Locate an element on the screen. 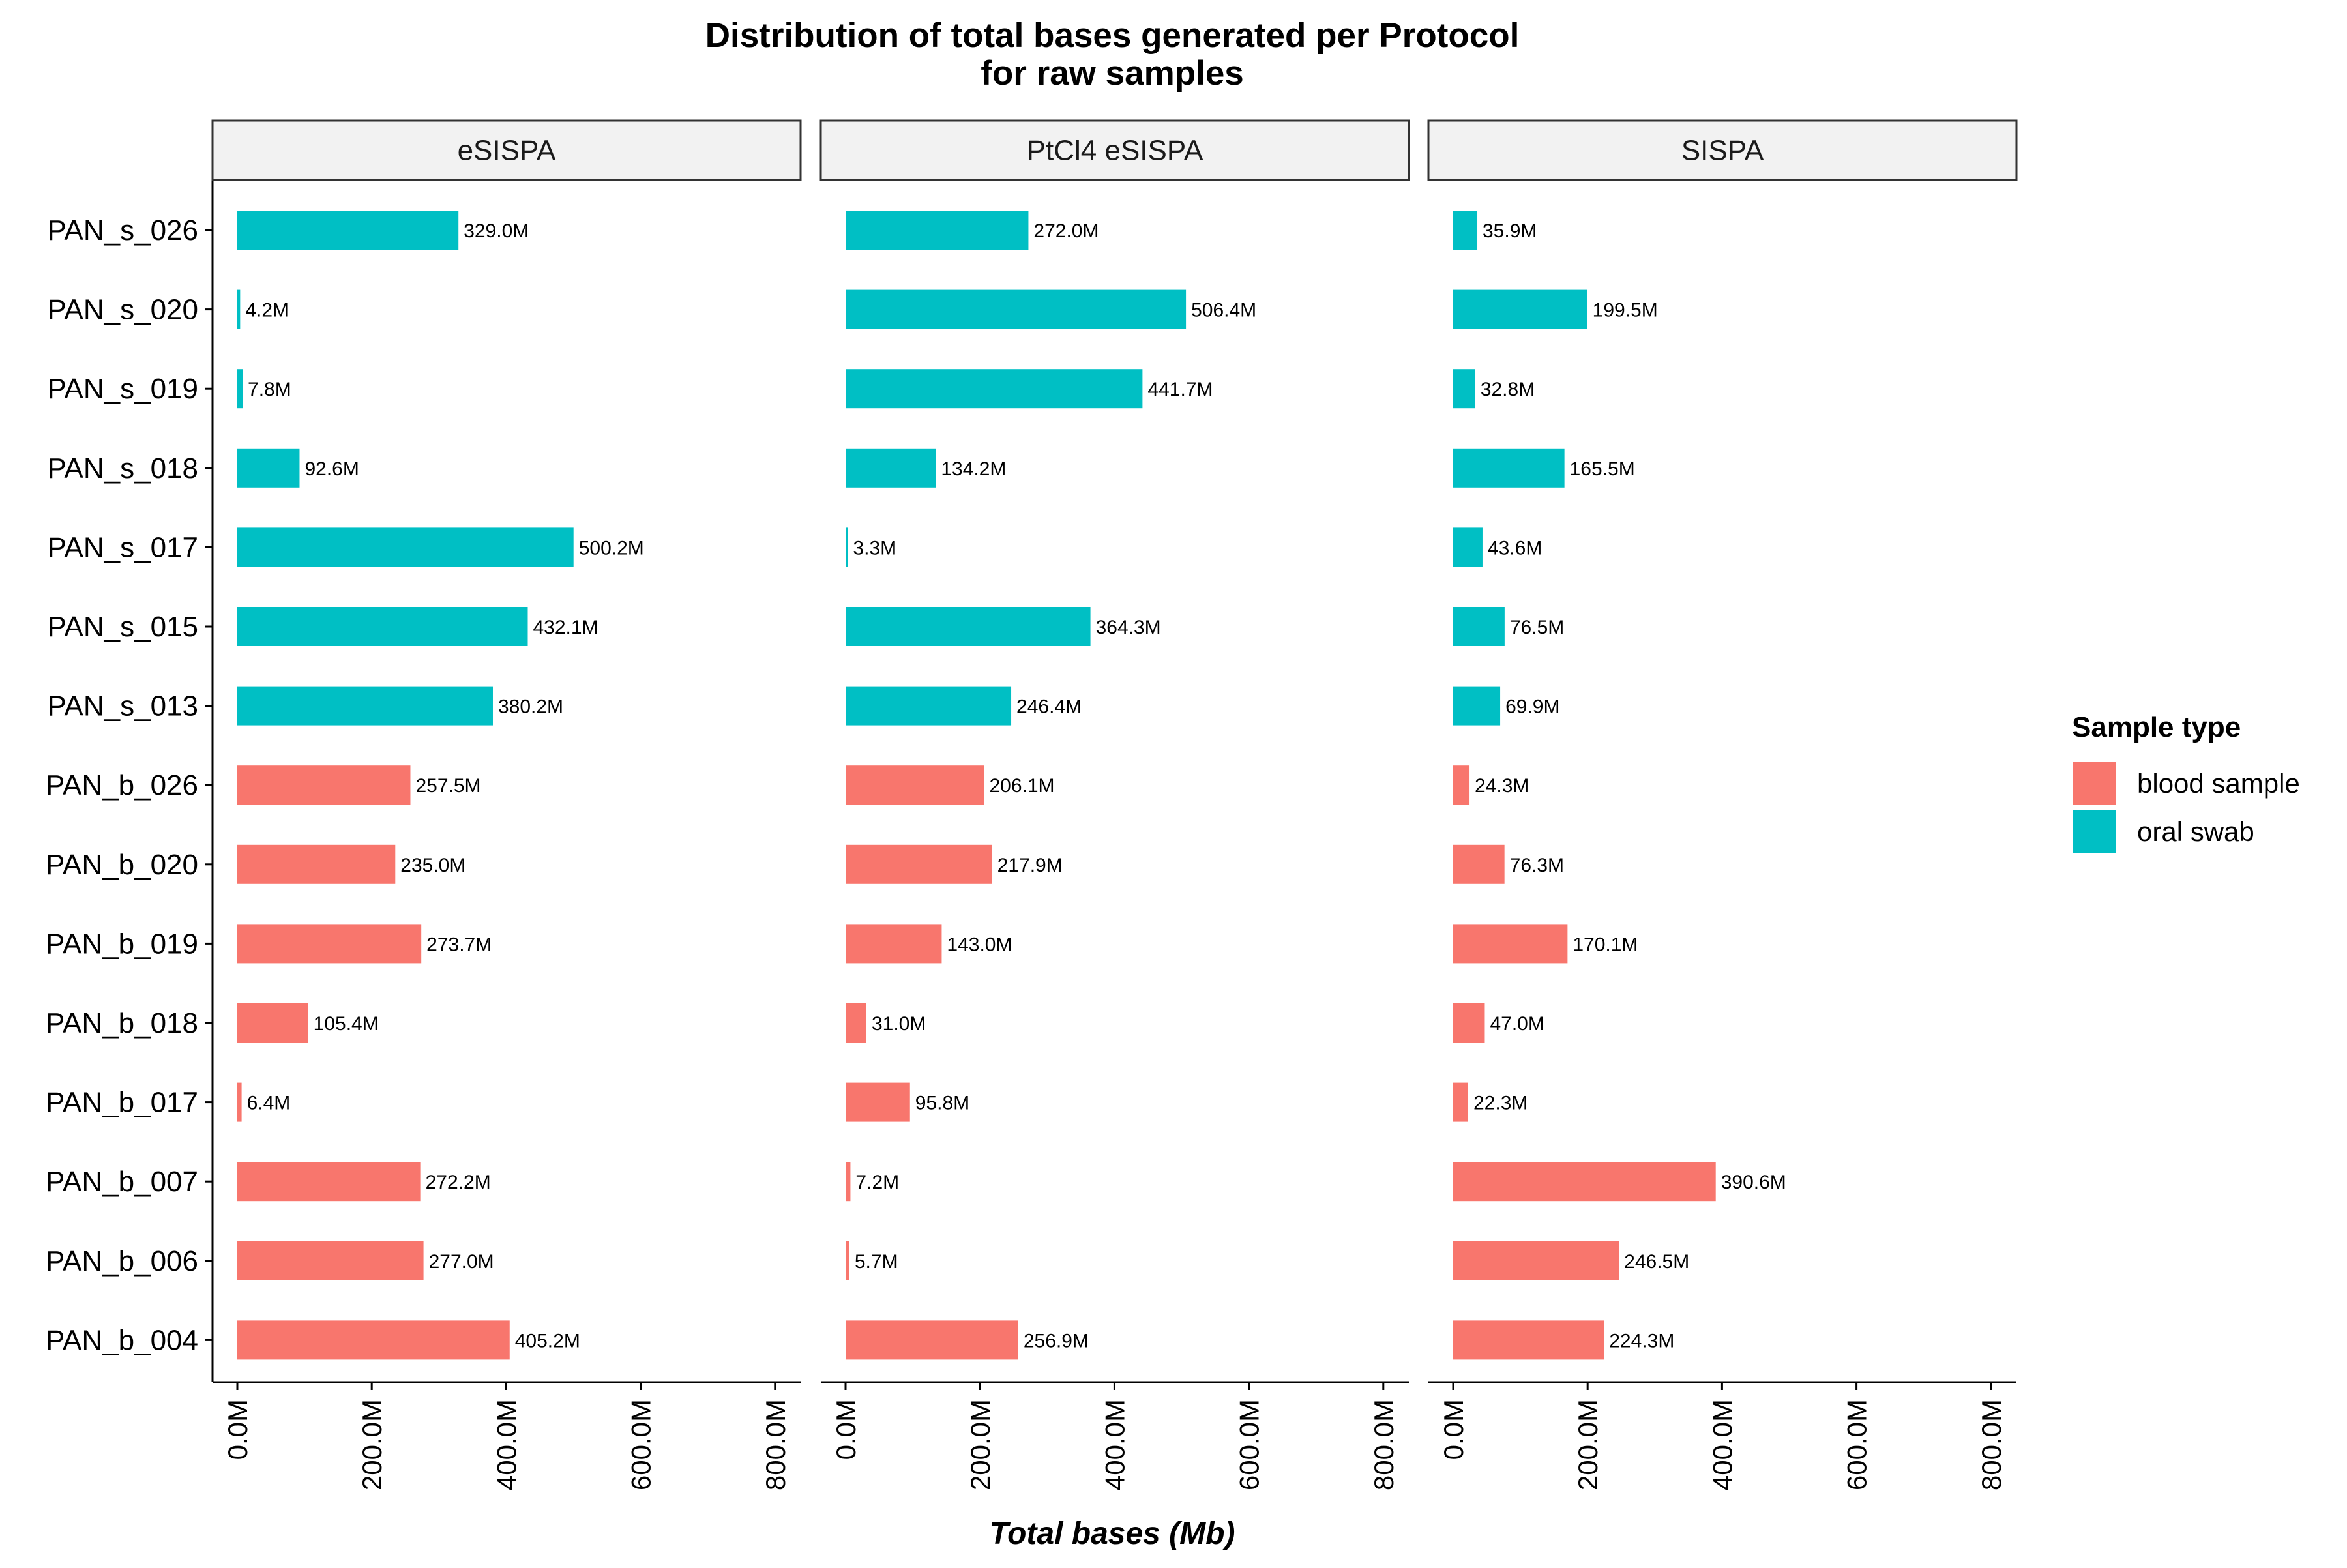  value-label-sispa-pan-s-019: 32.8M is located at coordinates (1508, 390).